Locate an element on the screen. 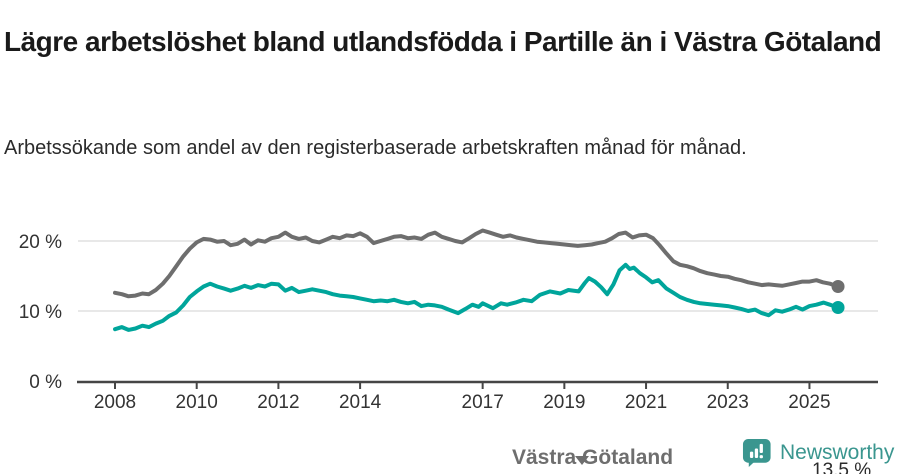 Image resolution: width=900 pixels, height=474 pixels. end-value-label-vastra-gotaland: 13,5 % is located at coordinates (842, 467).